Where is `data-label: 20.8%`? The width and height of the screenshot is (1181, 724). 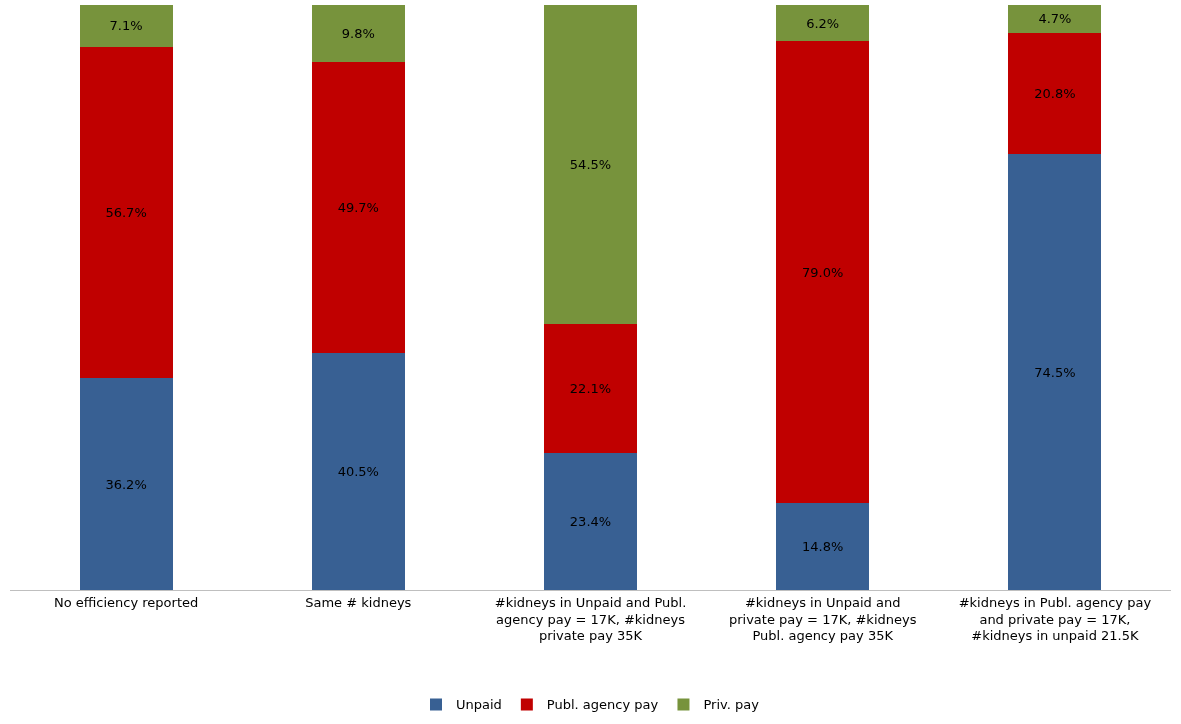
data-label: 20.8% is located at coordinates (1055, 93).